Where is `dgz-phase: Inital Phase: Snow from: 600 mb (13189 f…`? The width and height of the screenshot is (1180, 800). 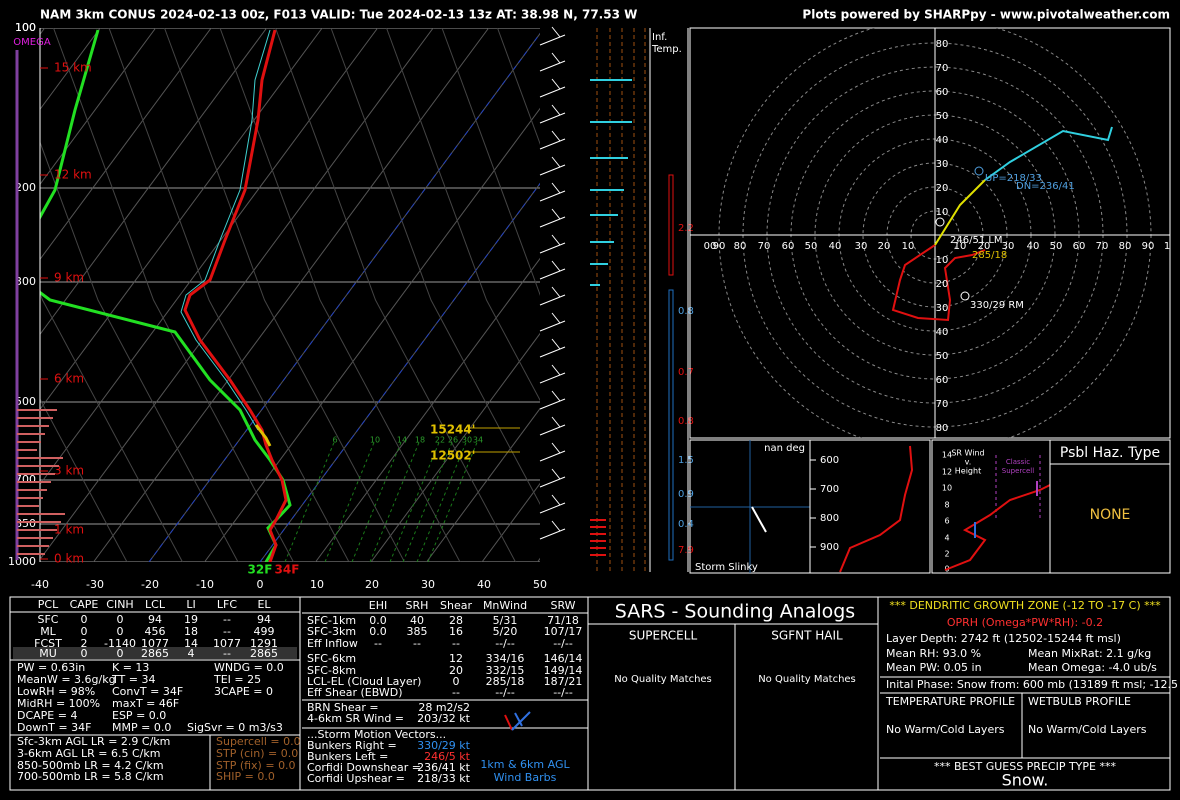 dgz-phase: Inital Phase: Snow from: 600 mb (13189 f… is located at coordinates (1033, 684).